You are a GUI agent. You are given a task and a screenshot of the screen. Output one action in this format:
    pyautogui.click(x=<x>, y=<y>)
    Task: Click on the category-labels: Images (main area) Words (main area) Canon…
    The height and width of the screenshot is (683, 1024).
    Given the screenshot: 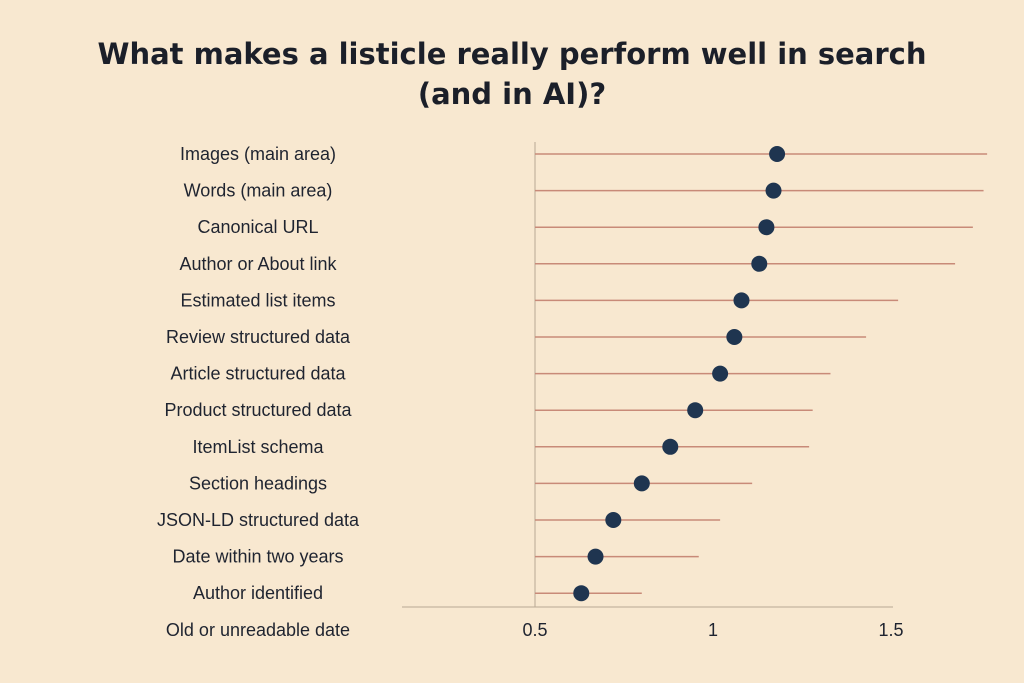 What is the action you would take?
    pyautogui.click(x=258, y=392)
    